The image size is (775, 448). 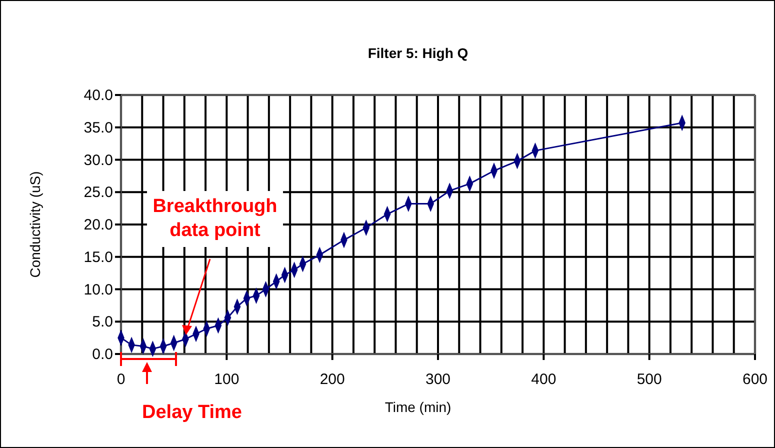 I want to click on y-tick-label: 5.0, so click(x=102, y=322).